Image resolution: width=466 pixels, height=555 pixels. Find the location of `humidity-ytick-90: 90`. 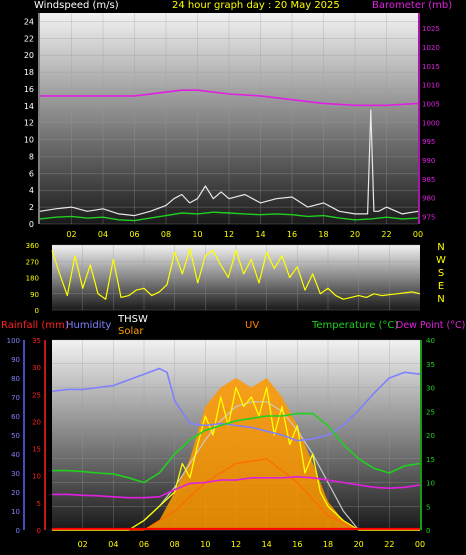

humidity-ytick-90: 90 is located at coordinates (15, 360).